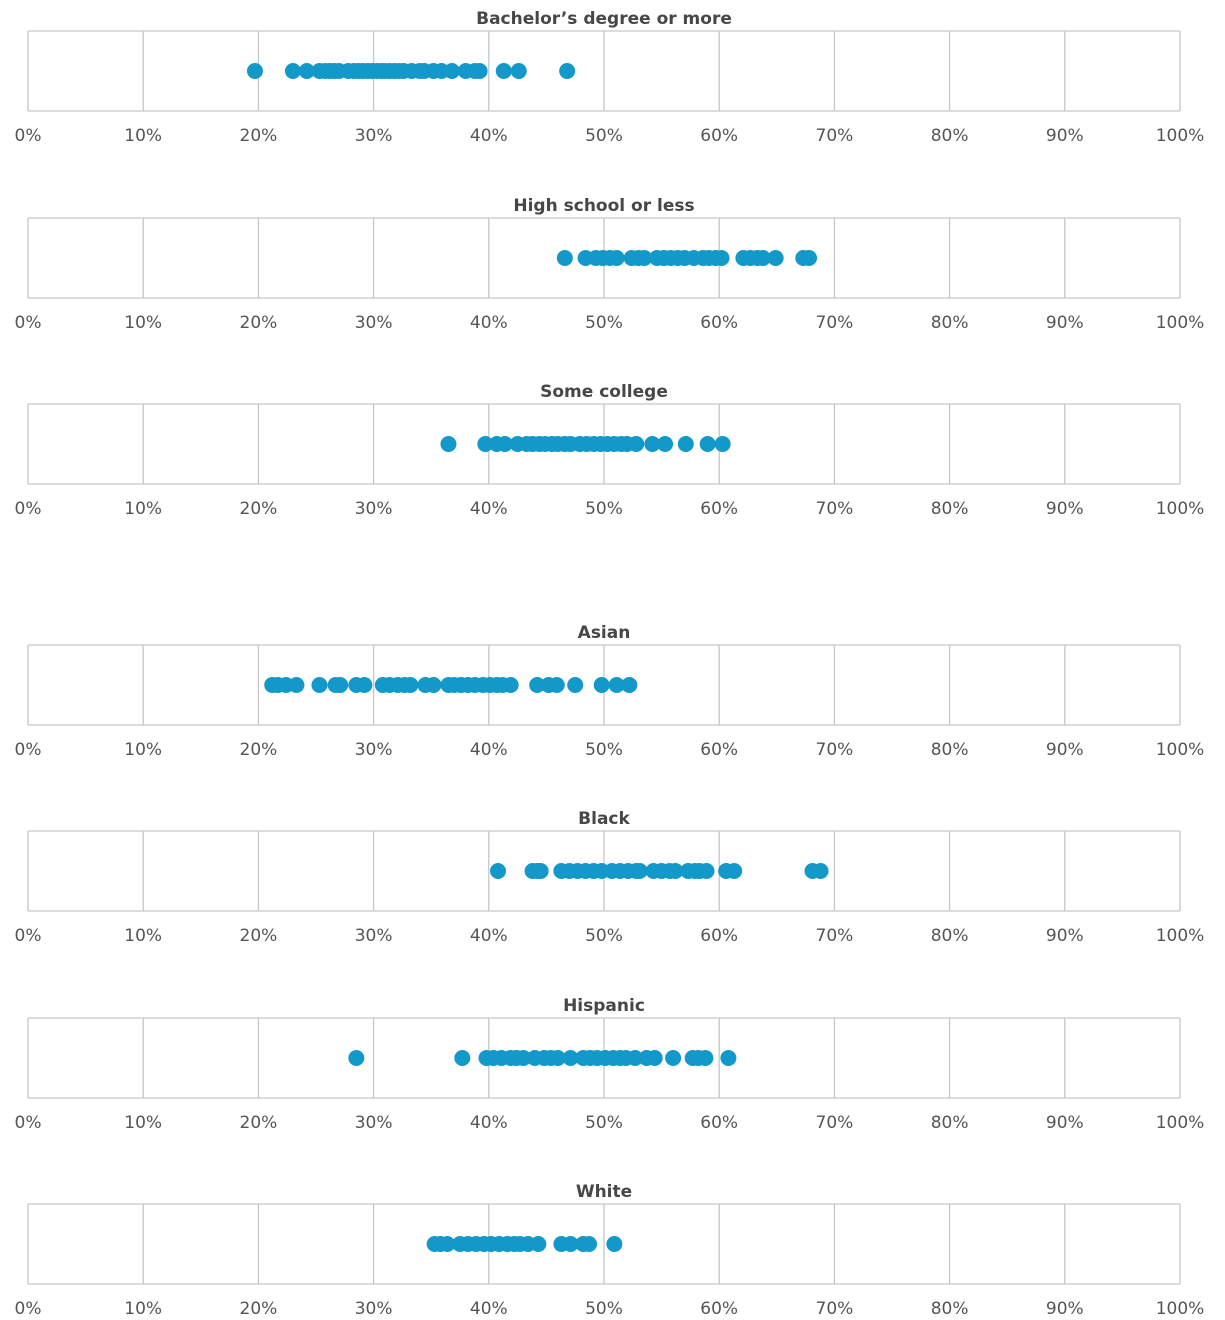 The width and height of the screenshot is (1225, 1320). I want to click on panel-title: Black, so click(604, 819).